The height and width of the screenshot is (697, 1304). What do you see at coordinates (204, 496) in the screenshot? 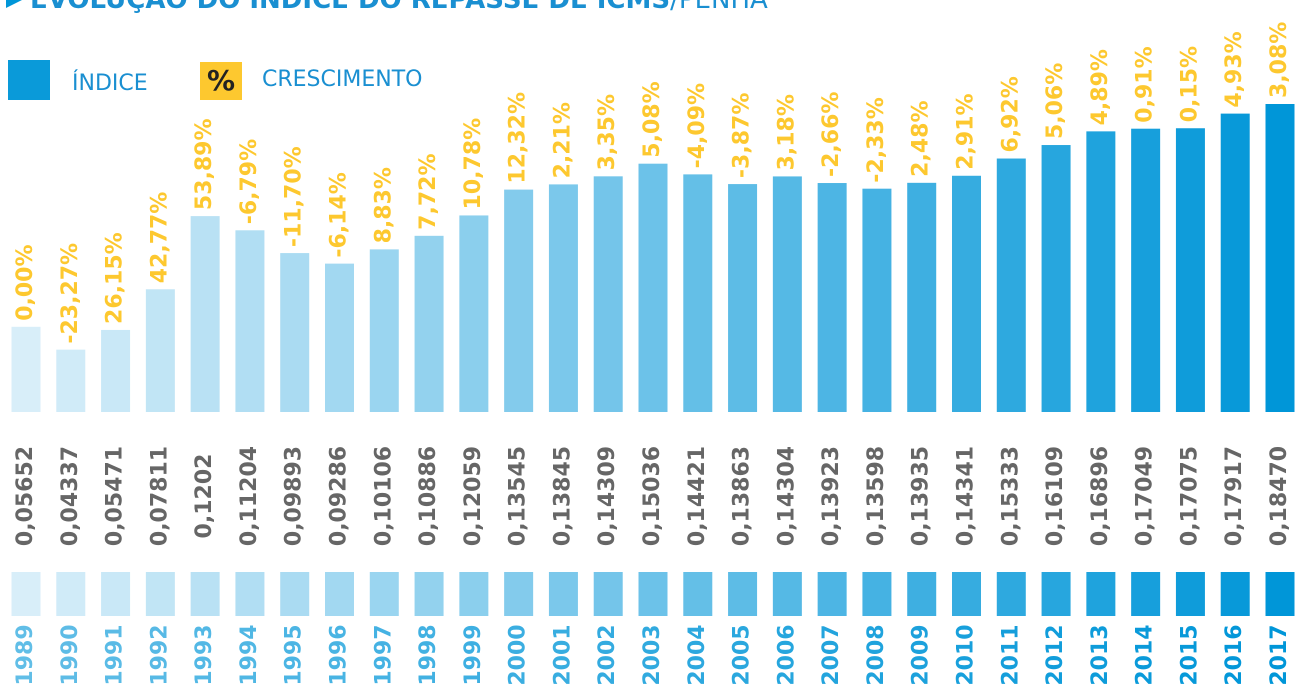
I see `value-label: 0,1202` at bounding box center [204, 496].